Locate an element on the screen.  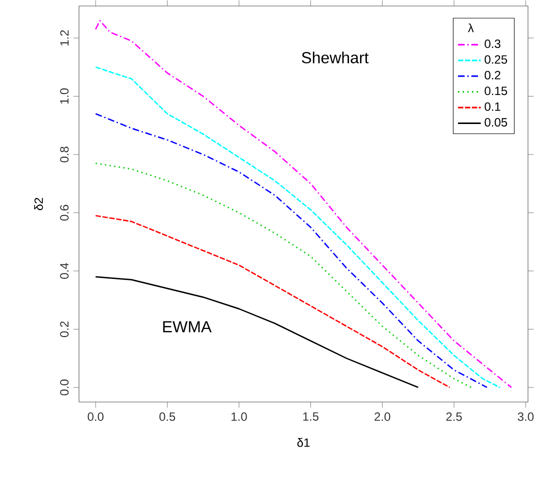
y-tick-label: 0.2 is located at coordinates (64, 329).